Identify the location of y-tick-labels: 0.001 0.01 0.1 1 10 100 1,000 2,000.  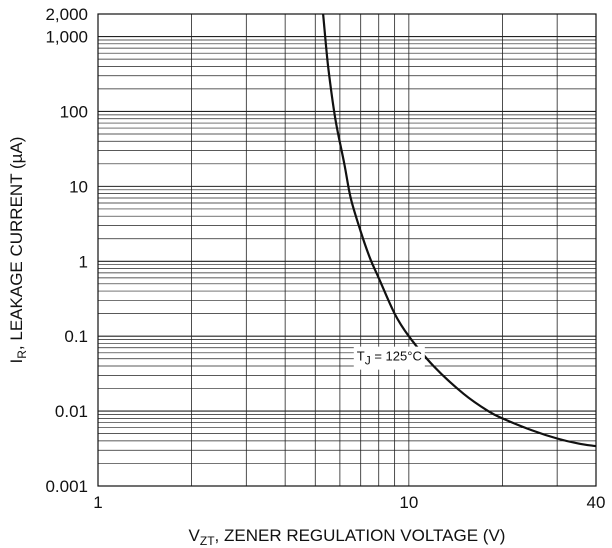
(66, 250).